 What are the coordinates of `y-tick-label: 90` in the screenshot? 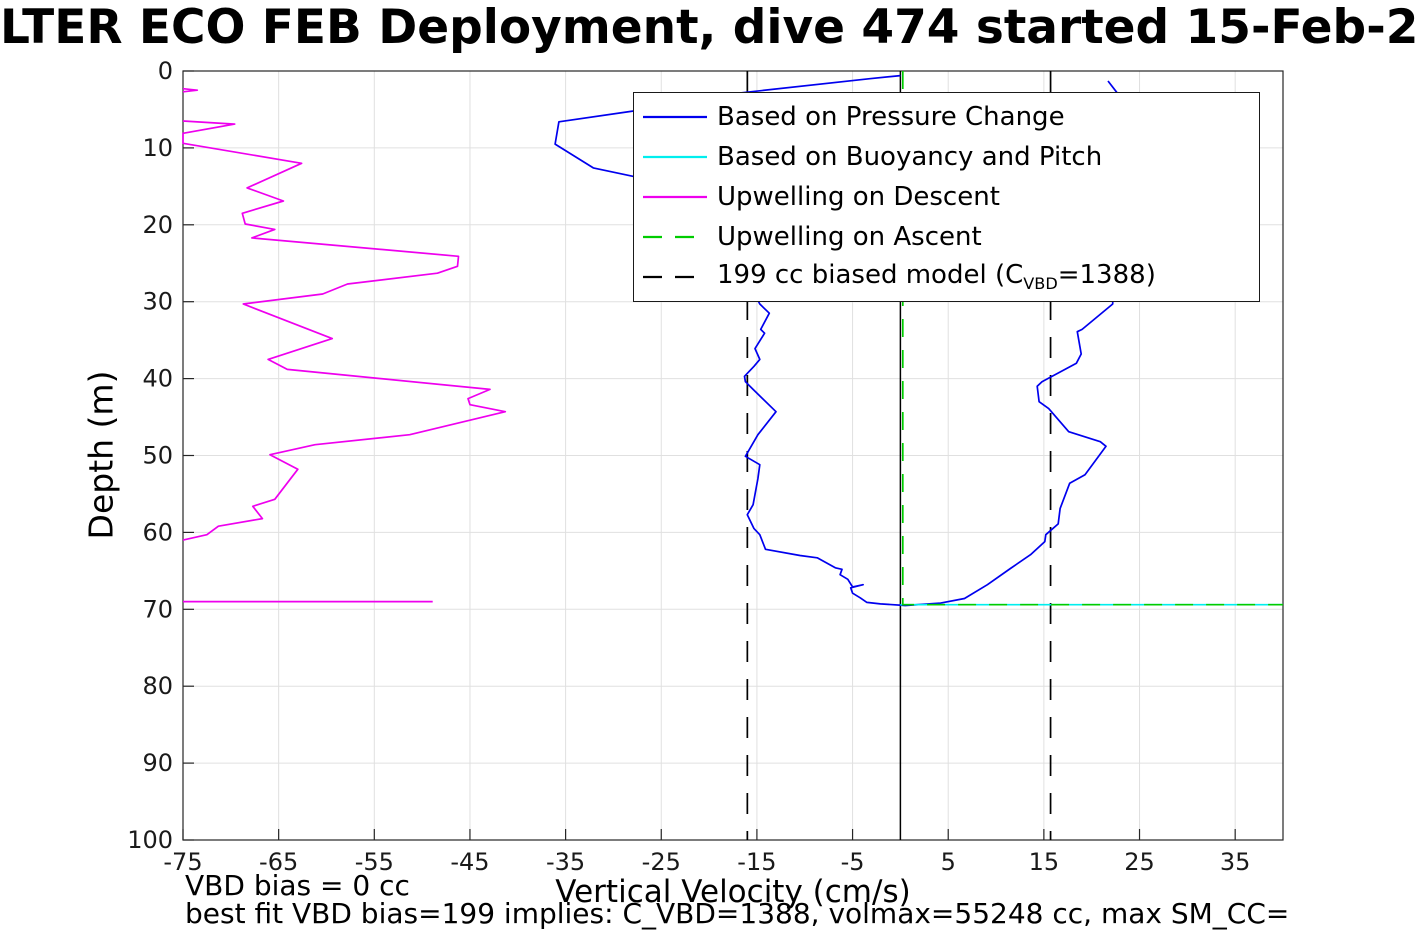 It's located at (157, 763).